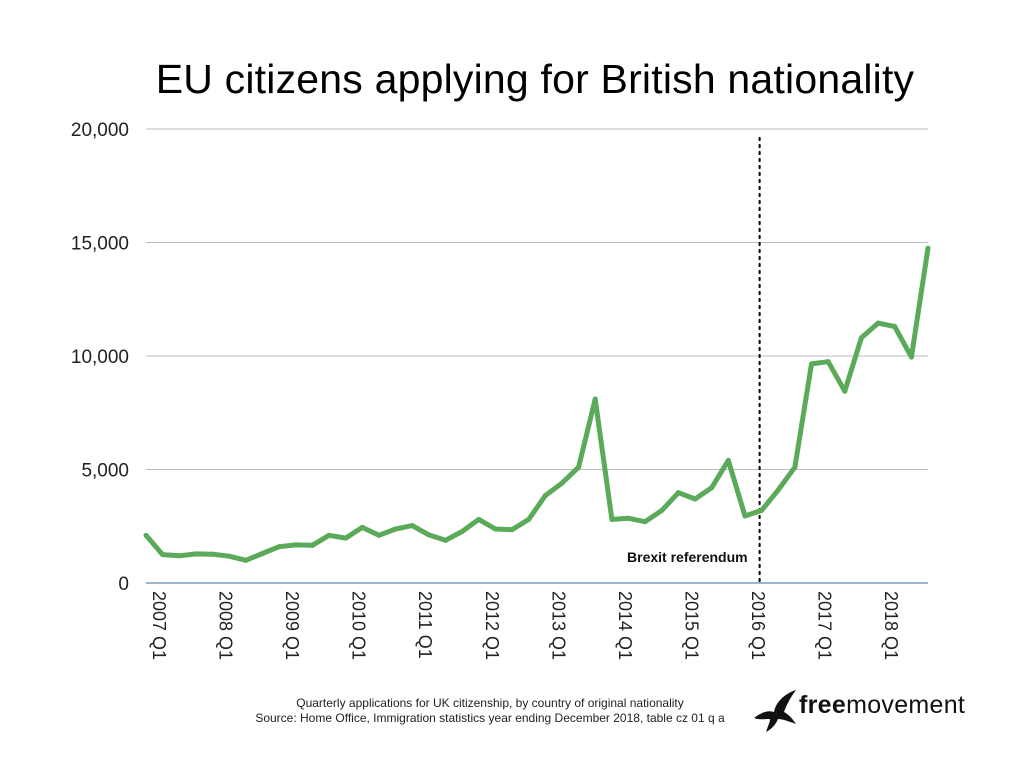 The height and width of the screenshot is (768, 1024). Describe the element at coordinates (100, 130) in the screenshot. I see `y-tick-label: 20,000` at that location.